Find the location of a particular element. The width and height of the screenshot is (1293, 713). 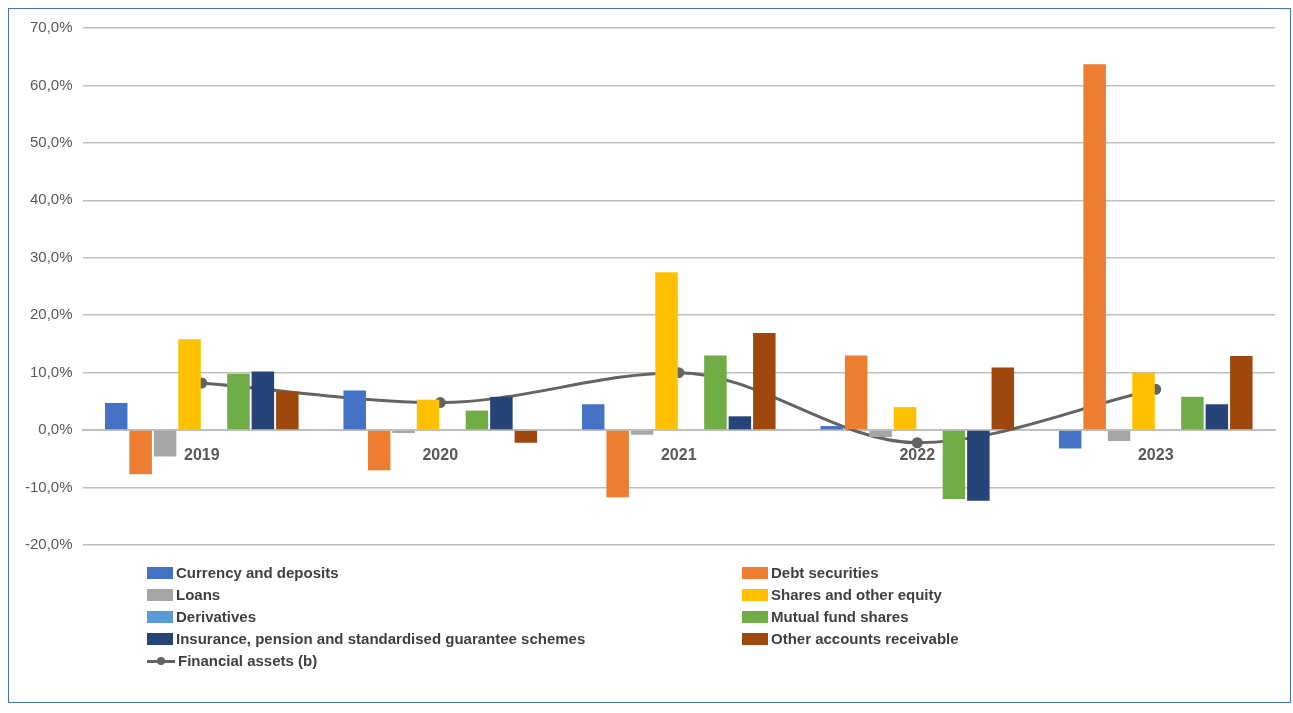

x-tick-label: 2021 is located at coordinates (678, 455).